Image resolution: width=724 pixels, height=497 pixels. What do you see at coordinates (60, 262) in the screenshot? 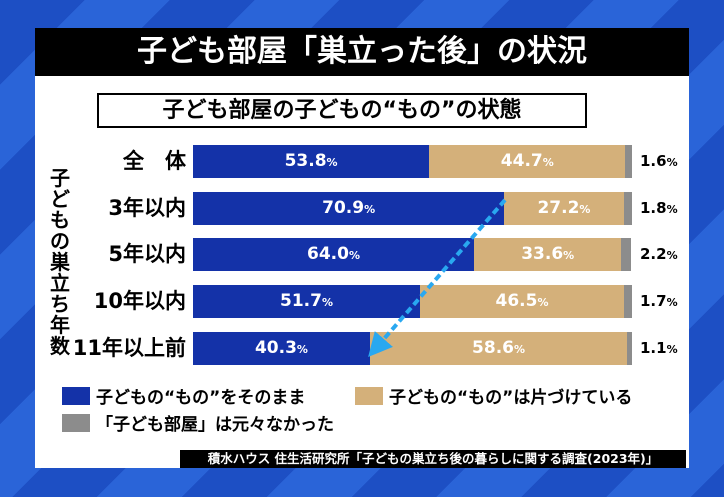
I see `y-axis-label: 子どもの巣立ち年数` at bounding box center [60, 262].